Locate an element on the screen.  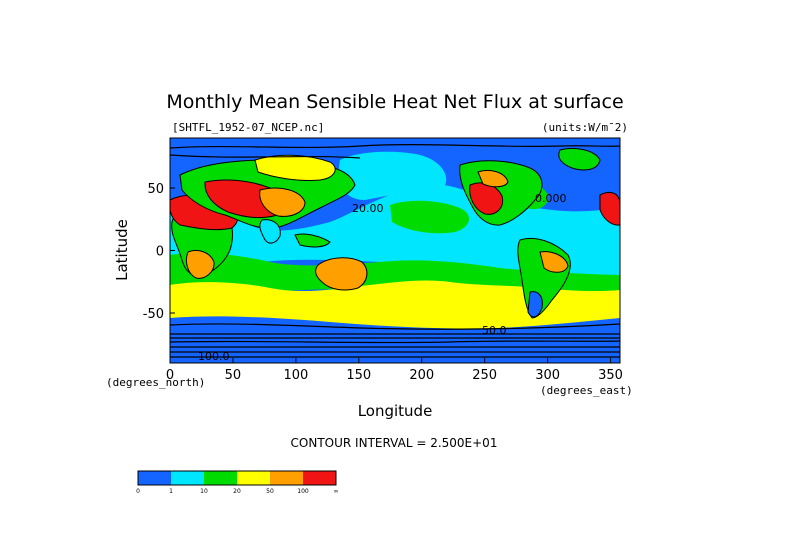
contour-label-0: 0.000 is located at coordinates (551, 198).